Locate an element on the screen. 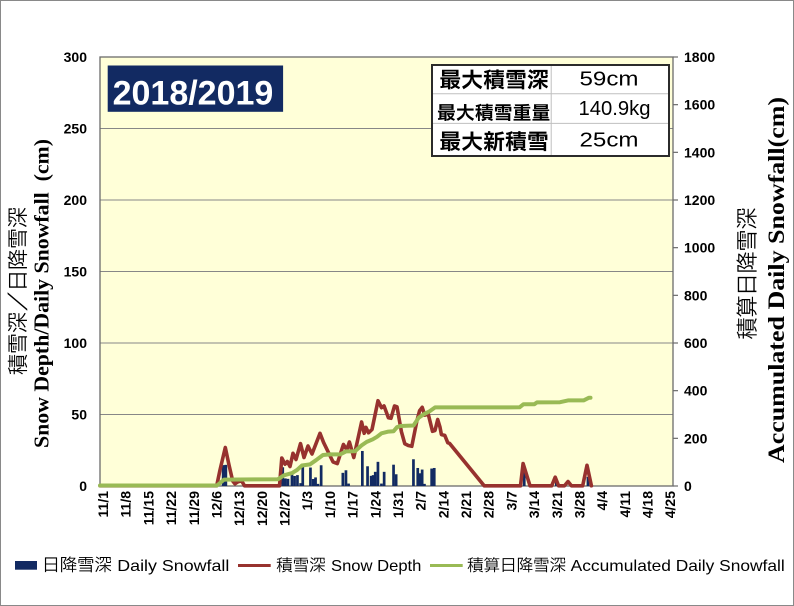  svg-text: 1800 is located at coordinates (699, 57).